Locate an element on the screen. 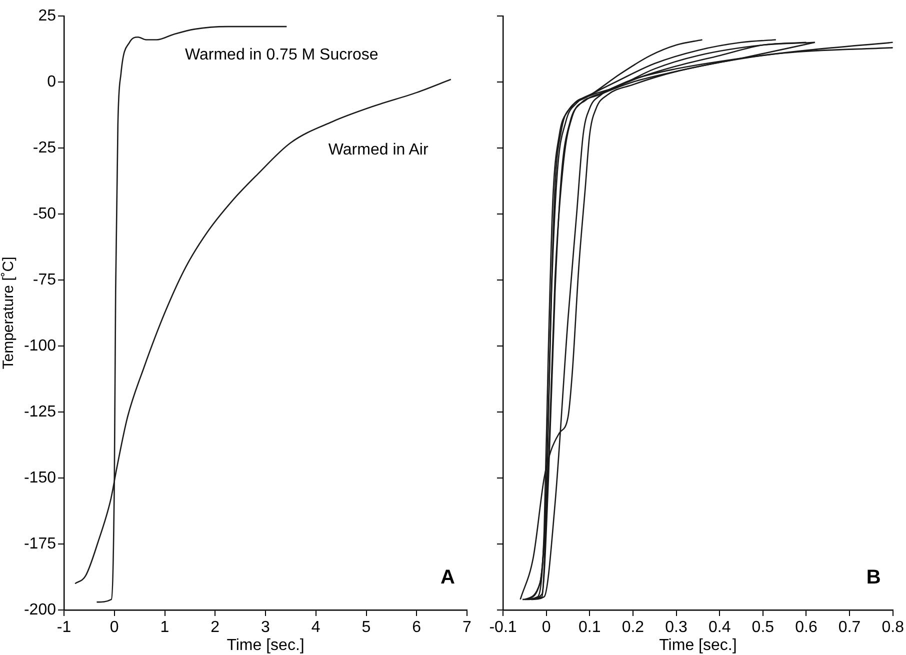  y-tick-label: -150 is located at coordinates (40, 477).